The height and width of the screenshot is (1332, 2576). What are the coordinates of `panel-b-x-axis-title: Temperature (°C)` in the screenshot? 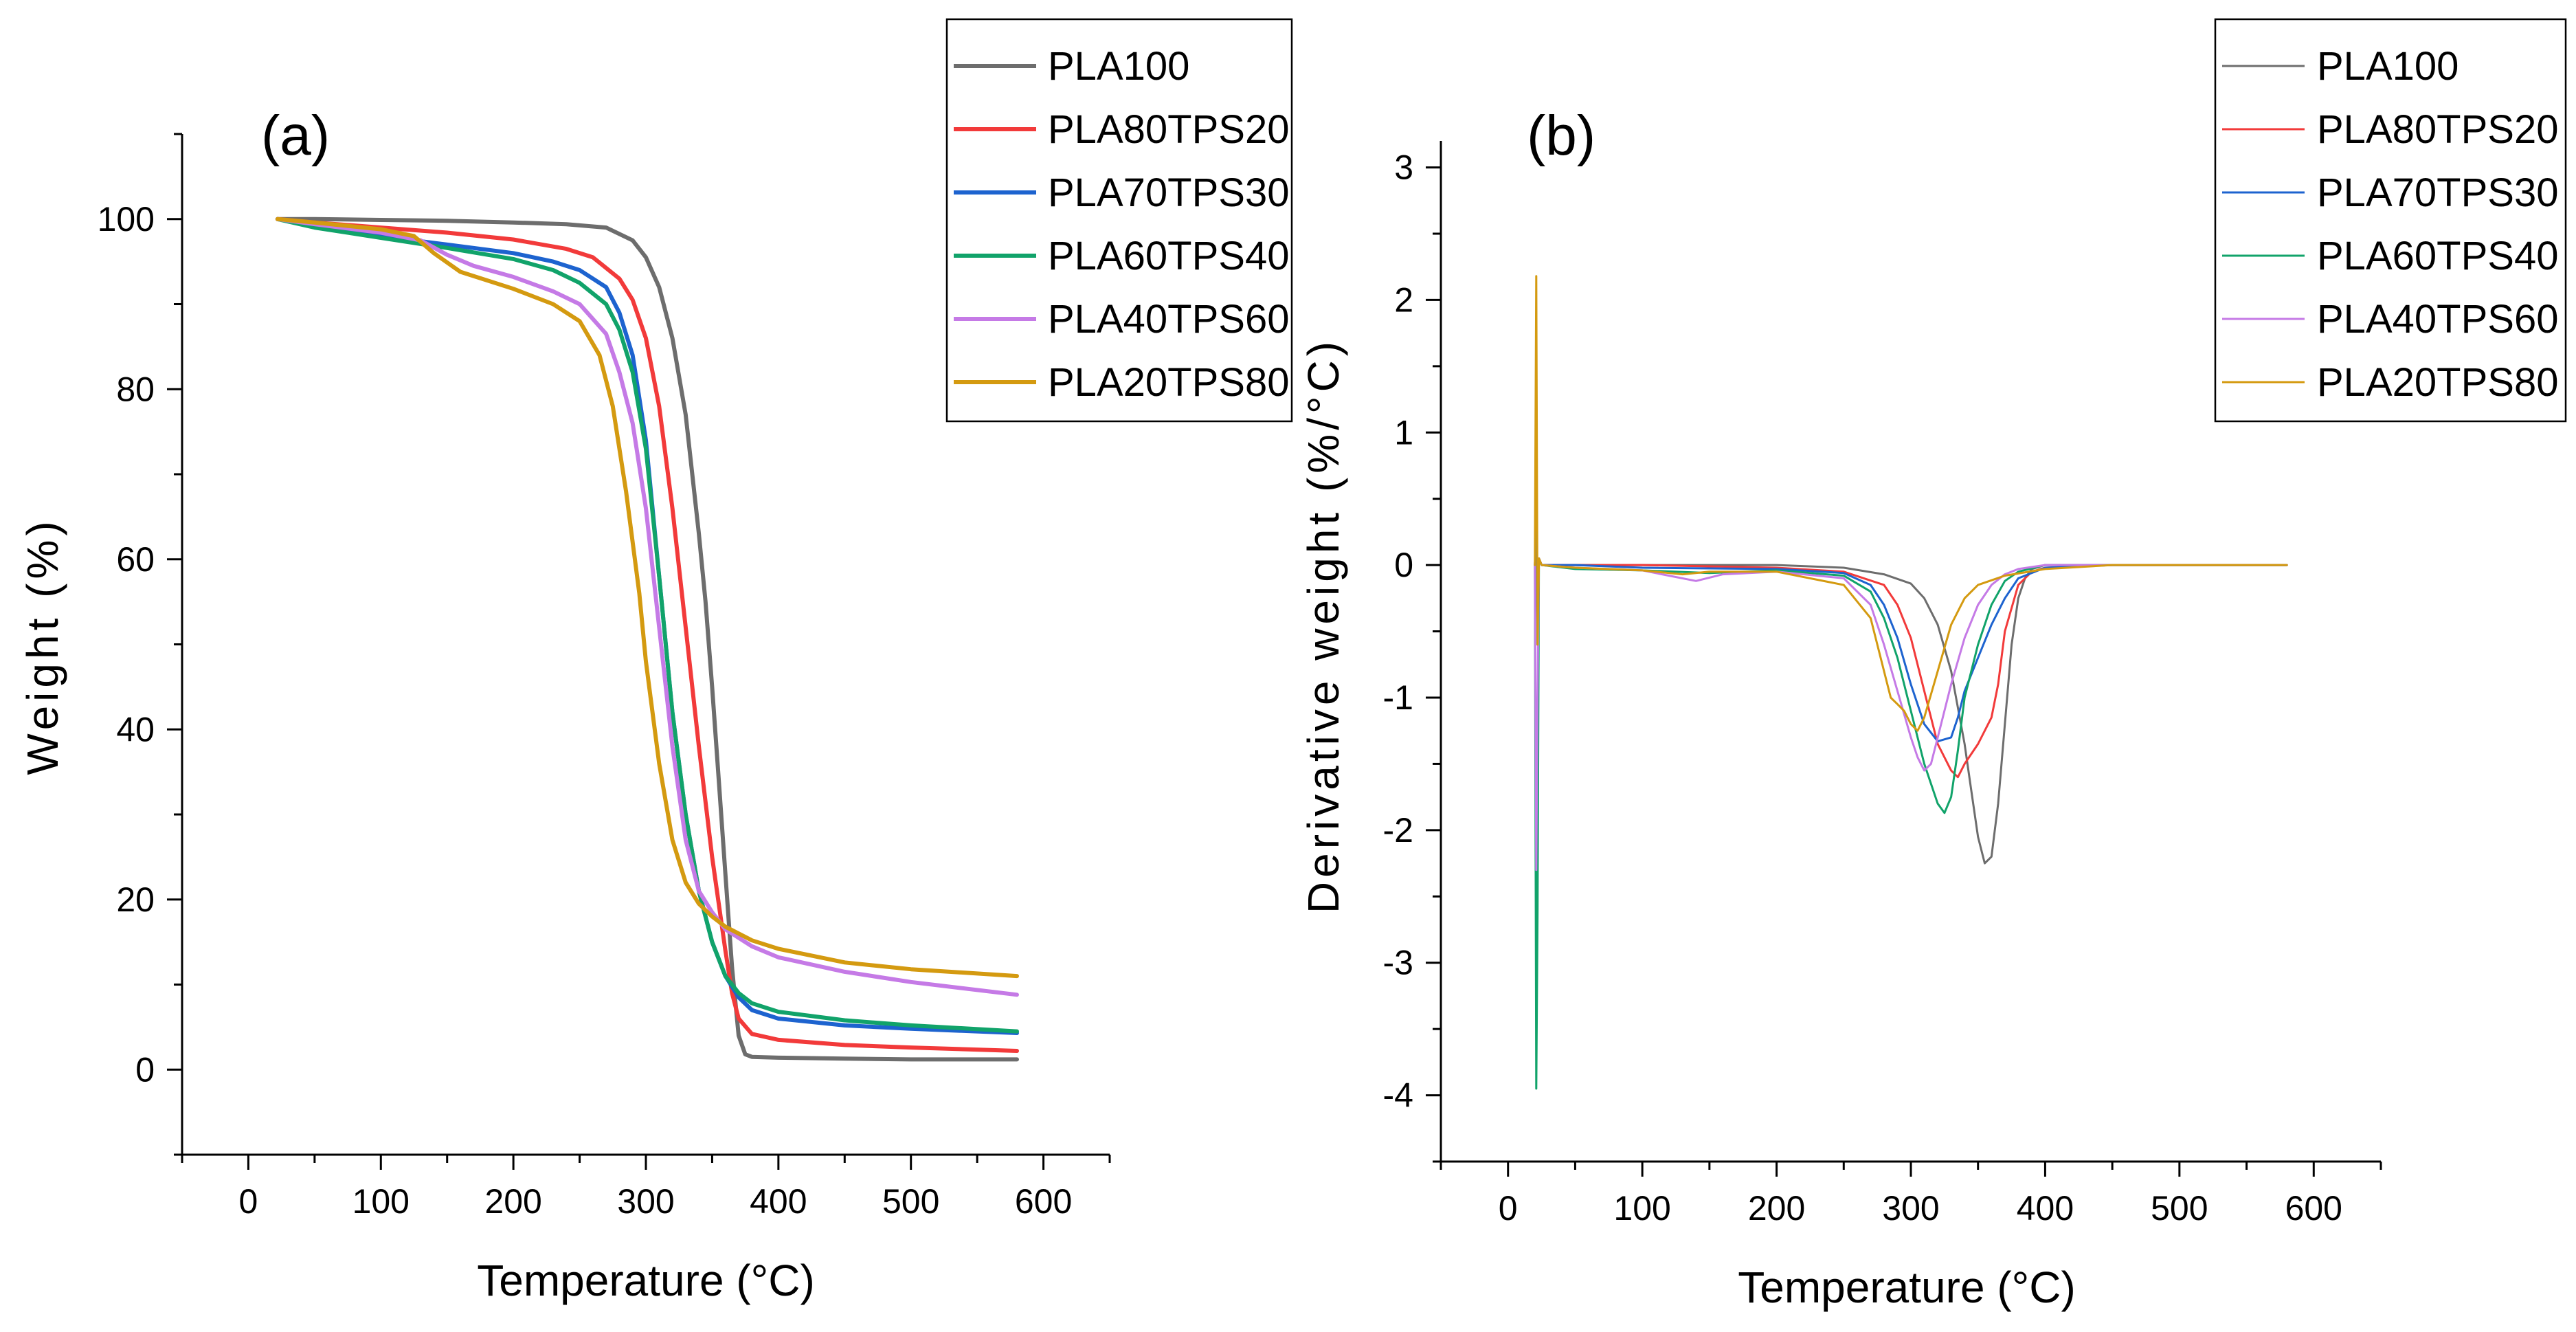 It's located at (1907, 1287).